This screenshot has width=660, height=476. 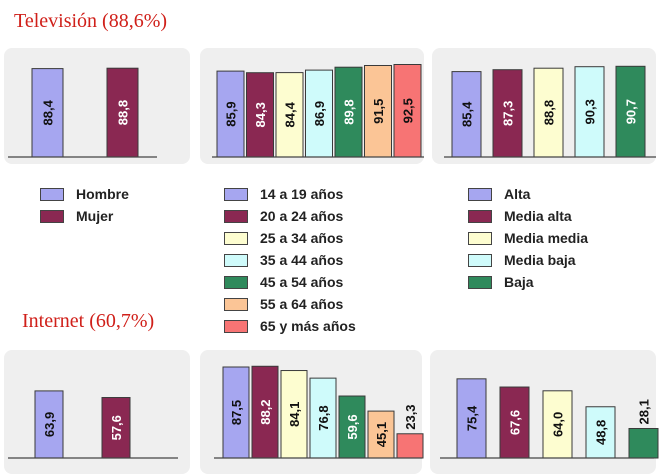 What do you see at coordinates (323, 417) in the screenshot?
I see `bar-value-label: 76,8` at bounding box center [323, 417].